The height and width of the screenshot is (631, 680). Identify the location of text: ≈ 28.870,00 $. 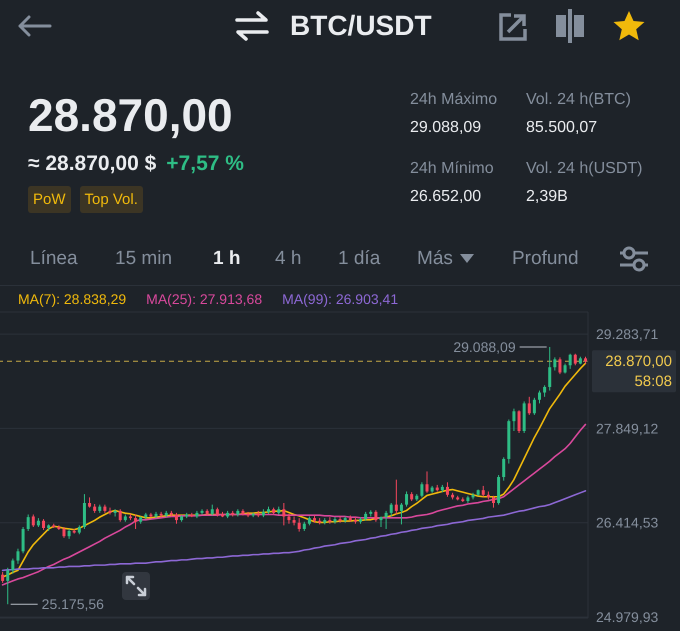
(92, 163).